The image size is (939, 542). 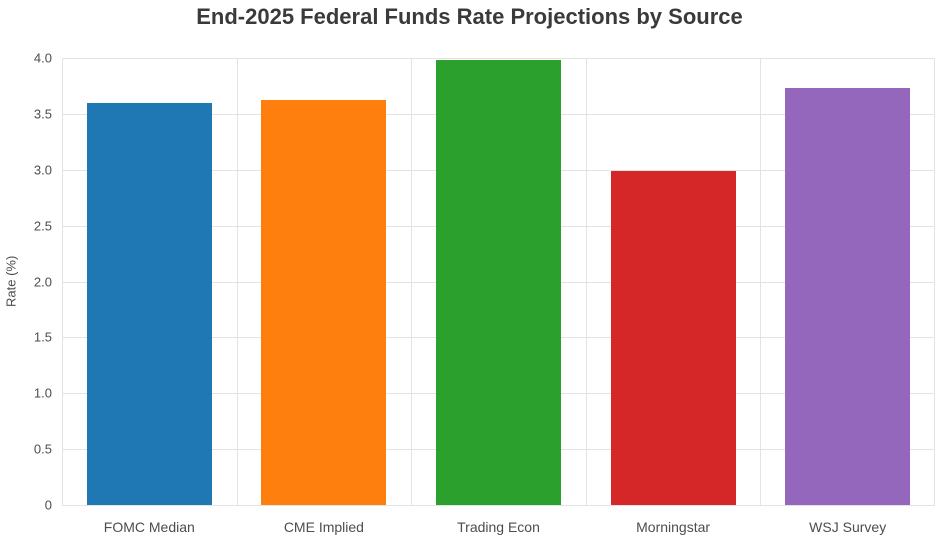 What do you see at coordinates (323, 527) in the screenshot?
I see `x-tick-label: CME Implied` at bounding box center [323, 527].